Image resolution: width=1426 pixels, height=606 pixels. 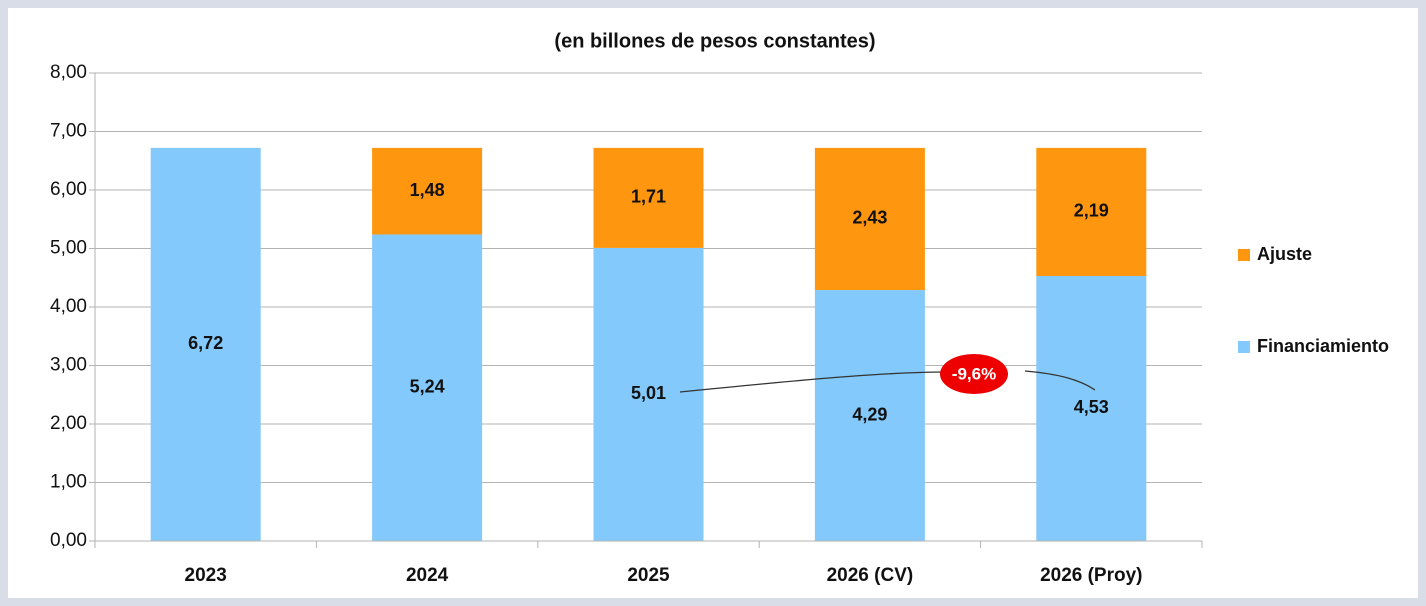 I want to click on data-label: 2,19, so click(x=1091, y=211).